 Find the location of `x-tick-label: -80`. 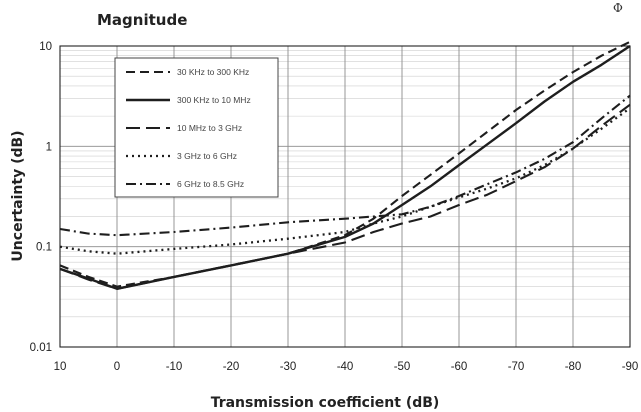

x-tick-label: -80 is located at coordinates (573, 367).